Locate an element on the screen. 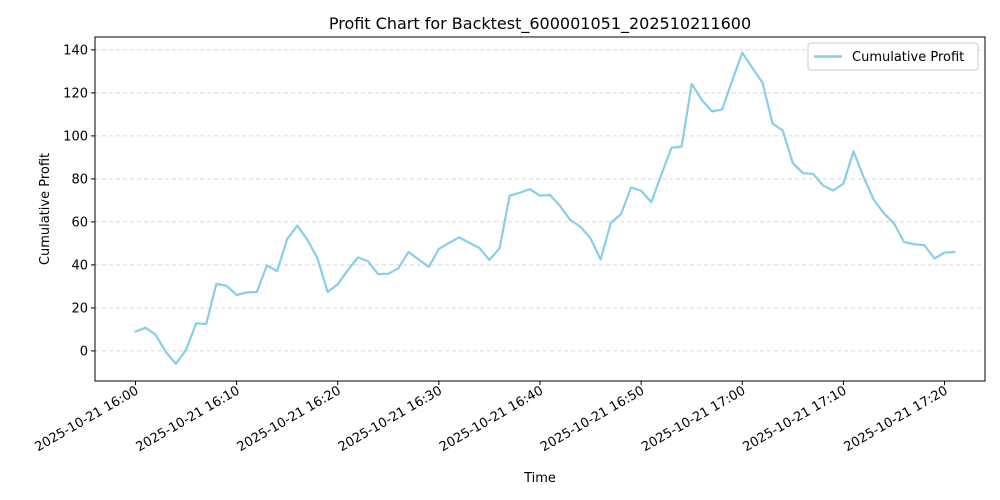 This screenshot has width=1000, height=500. legend: Cumulative Profit is located at coordinates (893, 56).